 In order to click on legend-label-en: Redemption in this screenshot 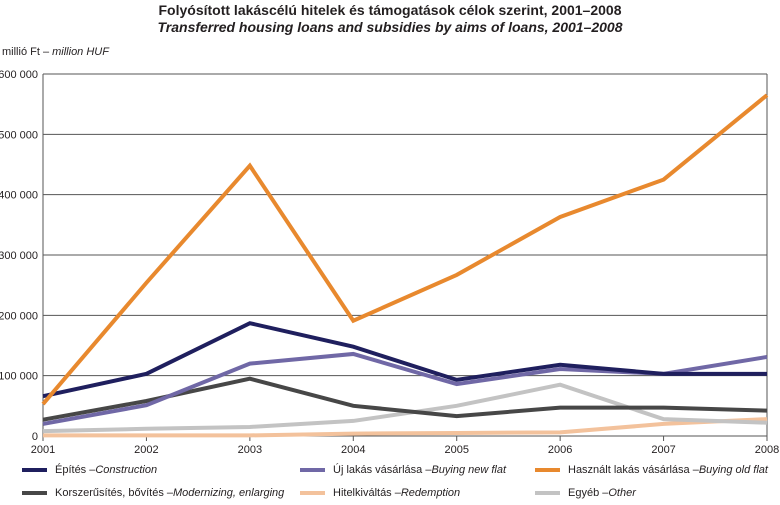, I will do `click(430, 493)`.